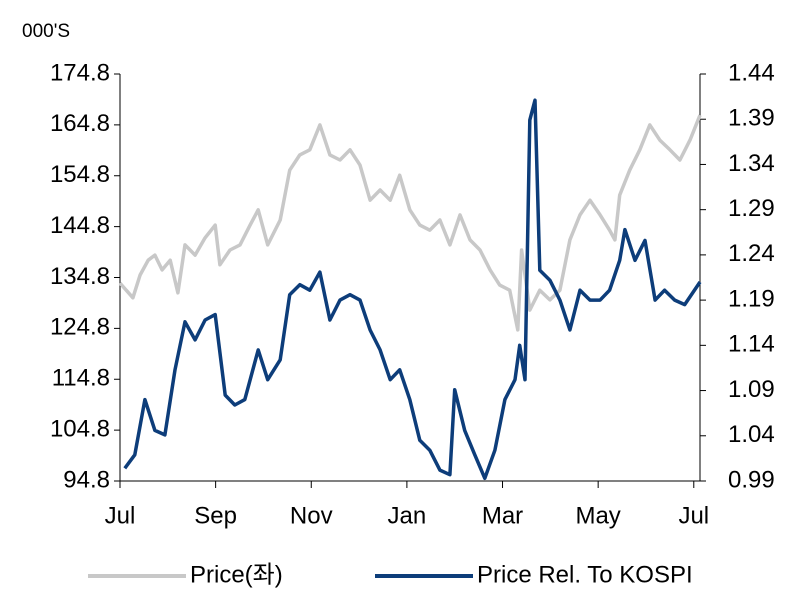 The height and width of the screenshot is (611, 808). I want to click on x-tick-label: Mar, so click(502, 515).